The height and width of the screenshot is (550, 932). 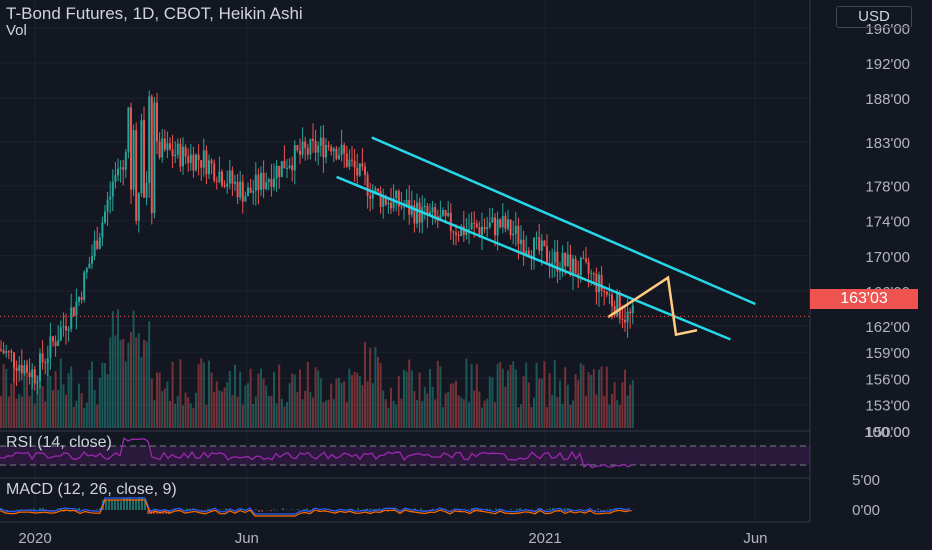 I want to click on macd-label: MACD (12, 26, close, 9), so click(x=91, y=489).